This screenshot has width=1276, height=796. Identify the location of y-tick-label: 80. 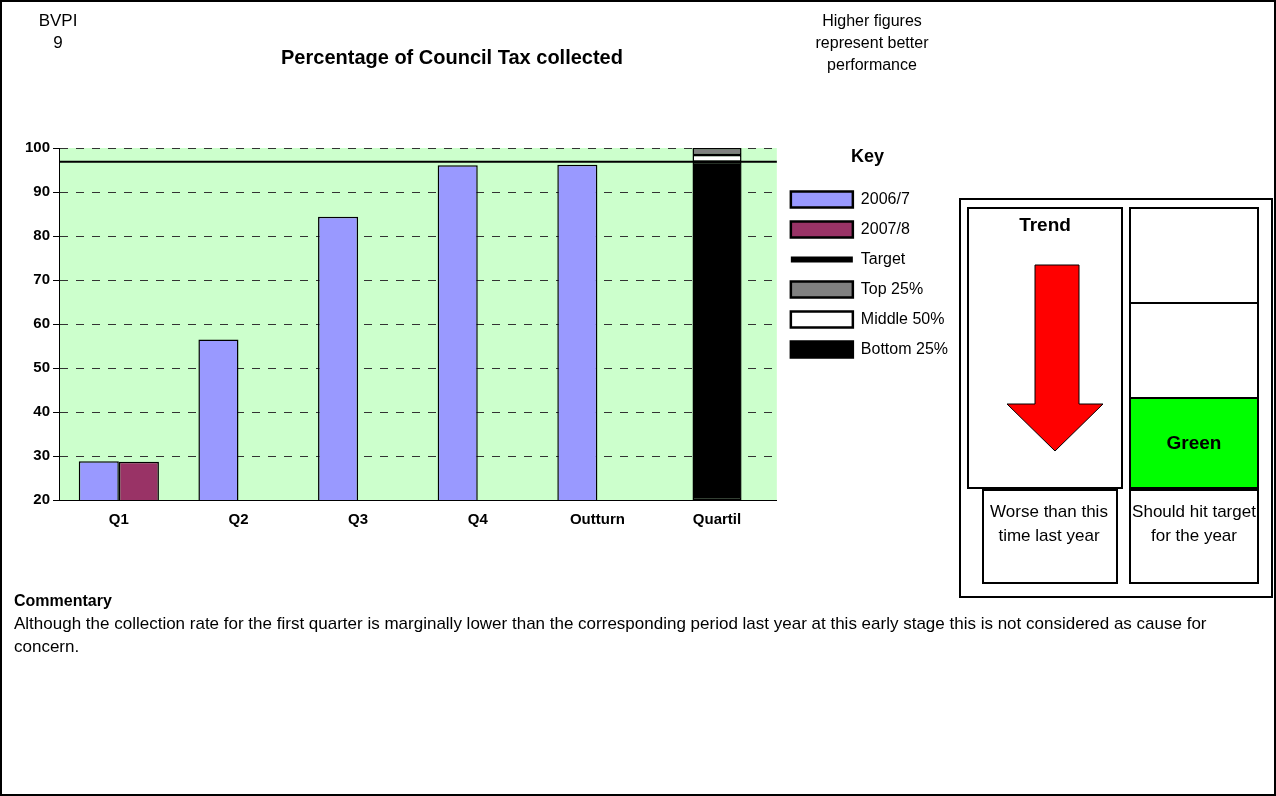
(42, 235).